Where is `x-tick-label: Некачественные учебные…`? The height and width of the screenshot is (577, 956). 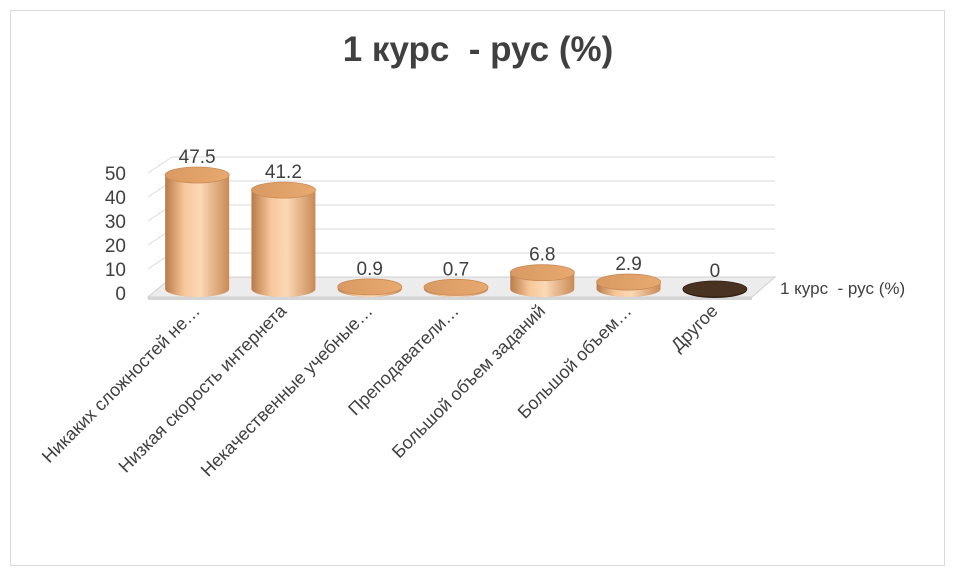
x-tick-label: Некачественные учебные… is located at coordinates (287, 391).